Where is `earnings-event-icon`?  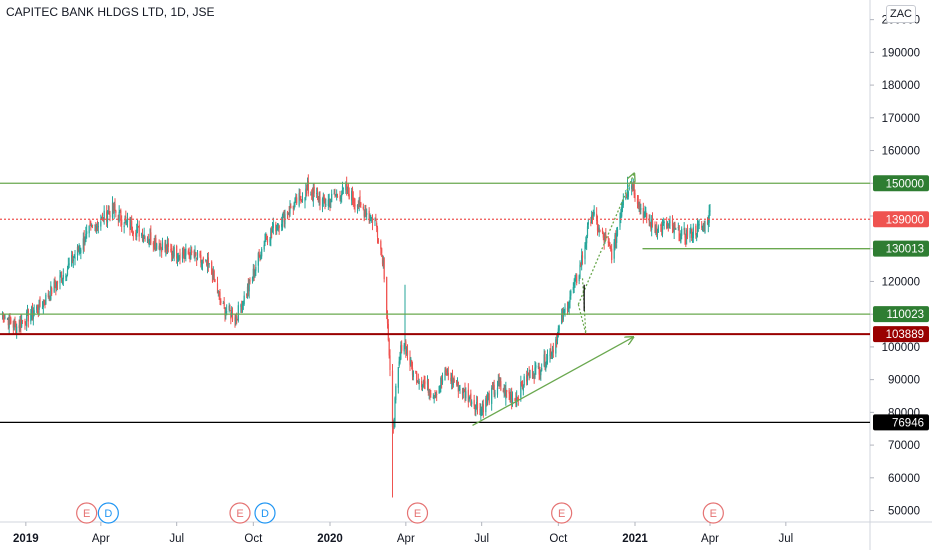
earnings-event-icon is located at coordinates (417, 513).